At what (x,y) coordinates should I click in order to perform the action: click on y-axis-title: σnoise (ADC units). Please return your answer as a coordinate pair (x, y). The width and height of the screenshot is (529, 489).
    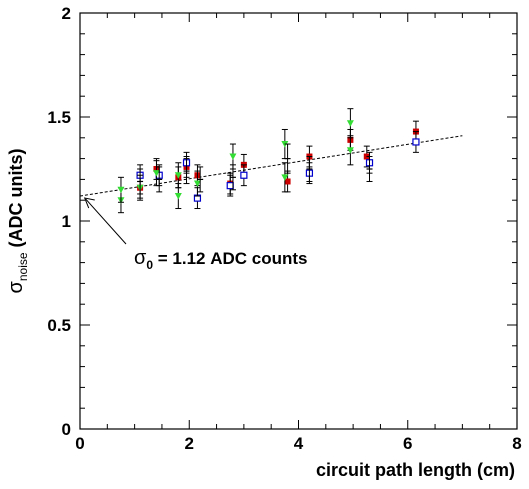
    Looking at the image, I should click on (17, 220).